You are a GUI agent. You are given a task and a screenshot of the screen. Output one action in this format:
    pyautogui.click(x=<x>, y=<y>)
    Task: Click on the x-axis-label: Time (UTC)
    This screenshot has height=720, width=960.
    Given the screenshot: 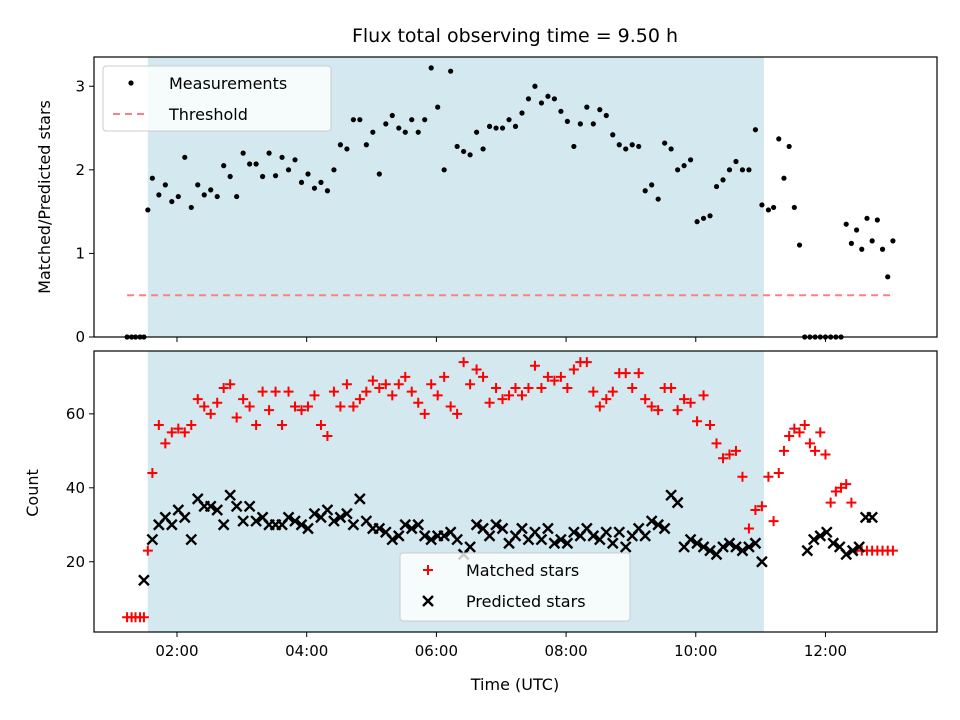 What is the action you would take?
    pyautogui.click(x=514, y=684)
    